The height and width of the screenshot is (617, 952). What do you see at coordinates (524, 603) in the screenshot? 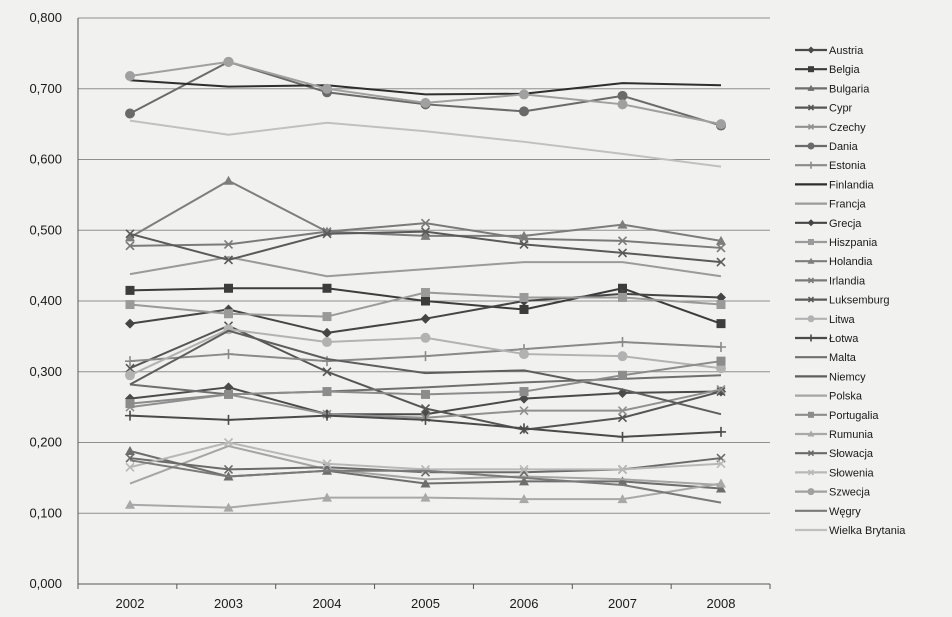
I see `x-tick-label: 2006` at bounding box center [524, 603].